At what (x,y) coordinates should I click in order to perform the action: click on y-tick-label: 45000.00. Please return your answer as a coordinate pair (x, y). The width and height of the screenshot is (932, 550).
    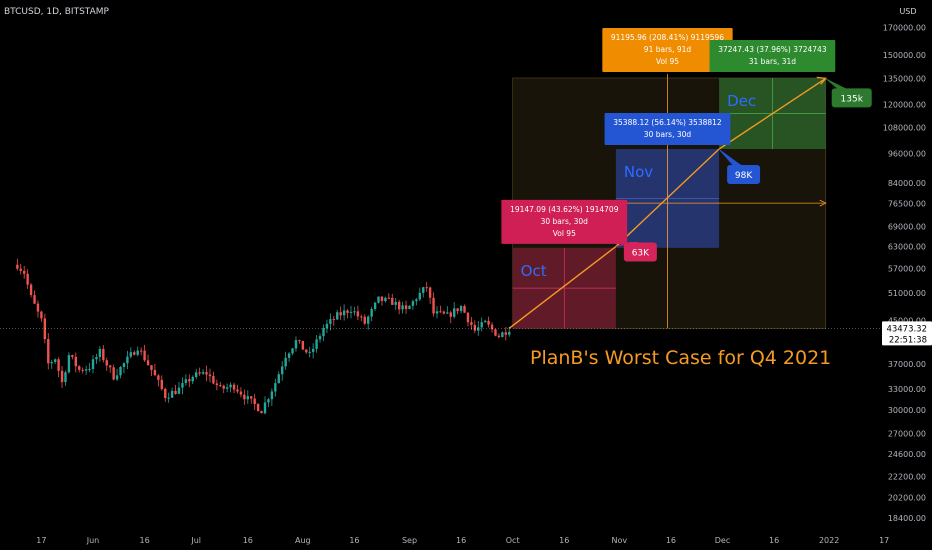
    Looking at the image, I should click on (907, 321).